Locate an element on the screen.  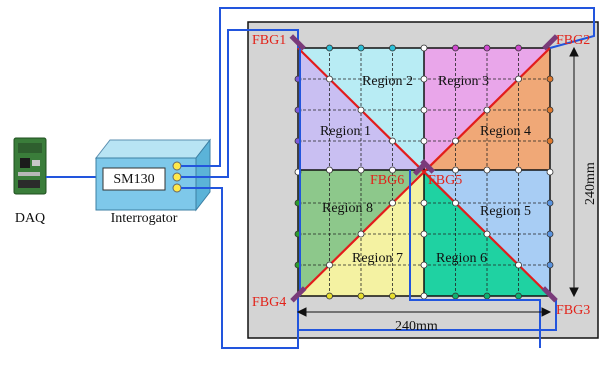
region-5-label: Region 5 is located at coordinates (505, 211).